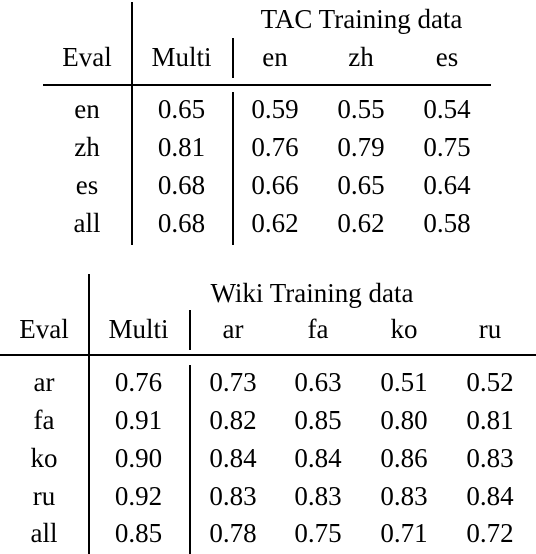 This screenshot has height=554, width=536. I want to click on wiki-row-all-val-ar: 0.78, so click(233, 533).